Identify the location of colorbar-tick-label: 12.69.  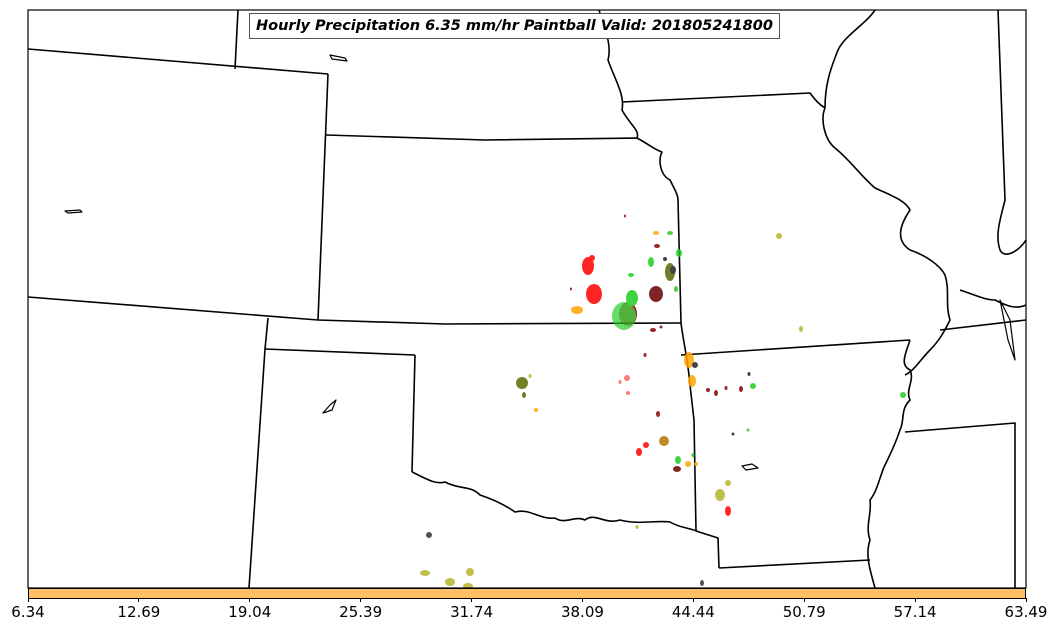
(139, 612).